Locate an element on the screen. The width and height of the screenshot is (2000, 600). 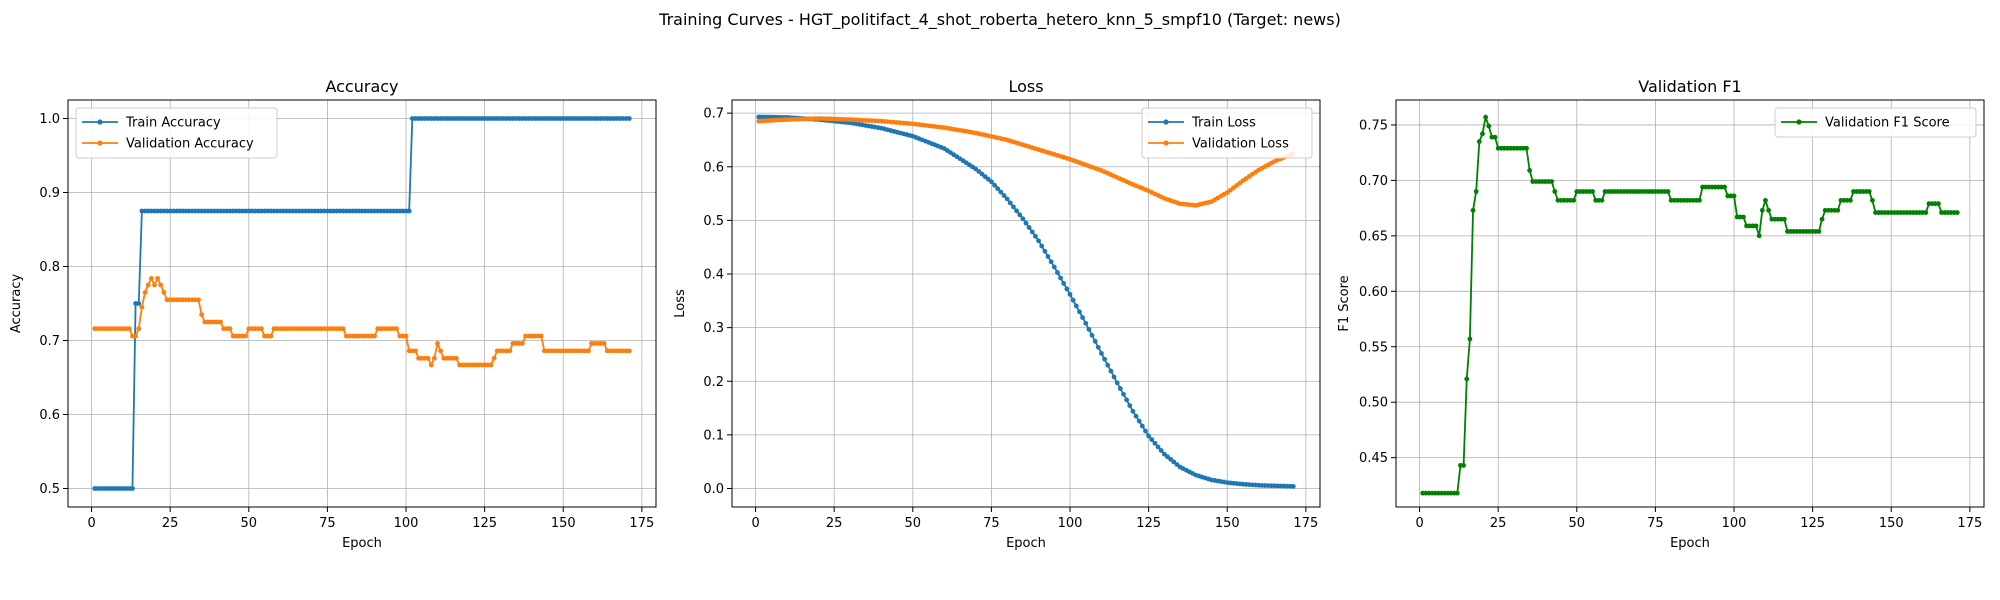
x-tick-label: 150 is located at coordinates (563, 523).